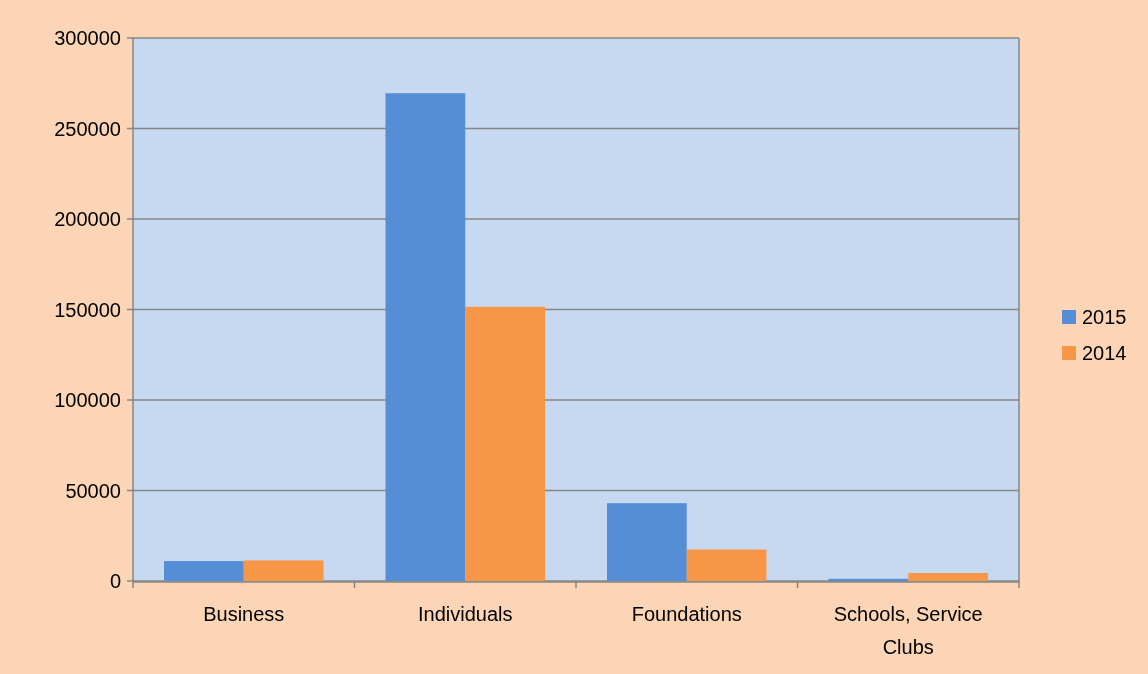  What do you see at coordinates (87, 400) in the screenshot?
I see `y-tick-label: 100000` at bounding box center [87, 400].